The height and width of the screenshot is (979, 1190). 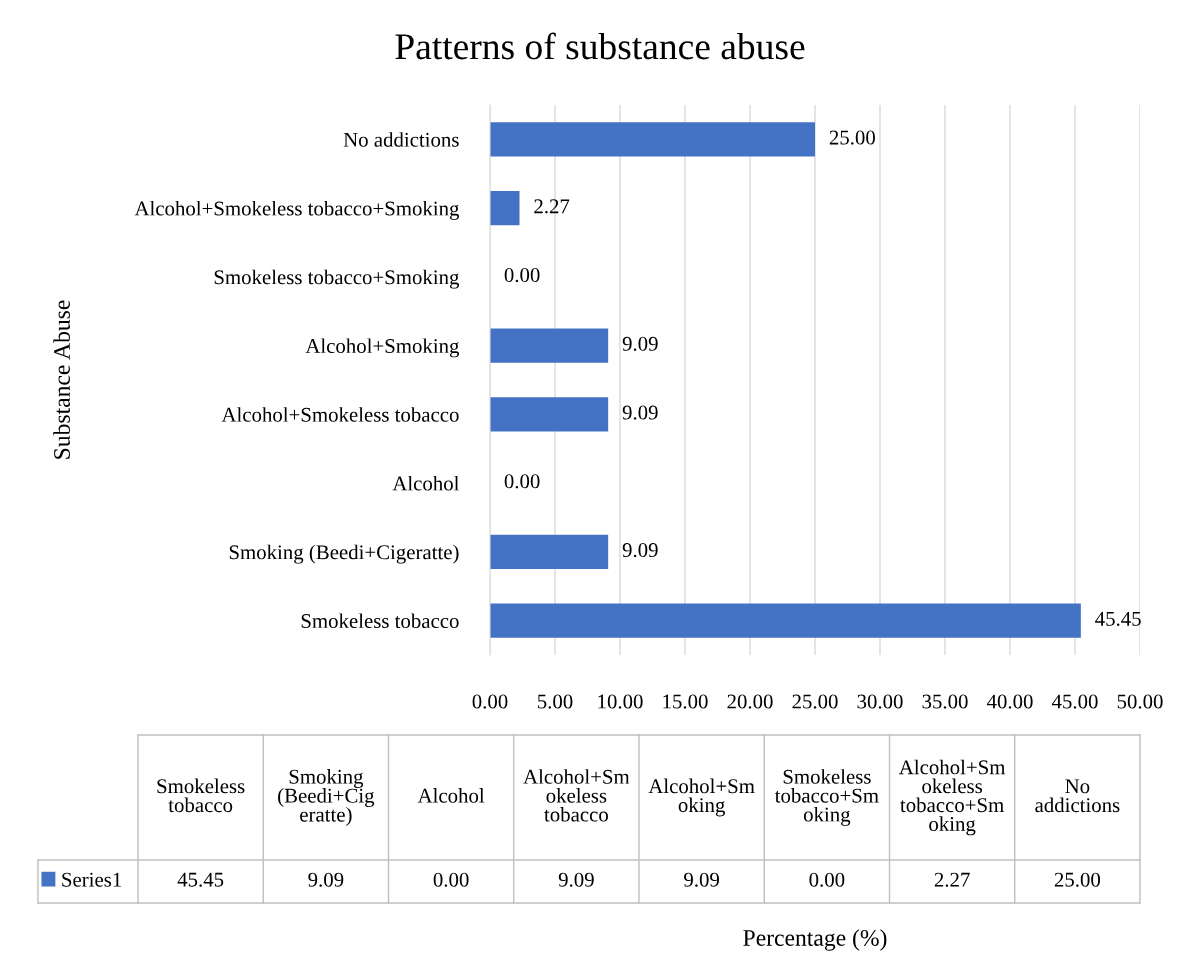 I want to click on text: 25.00, so click(x=1077, y=879).